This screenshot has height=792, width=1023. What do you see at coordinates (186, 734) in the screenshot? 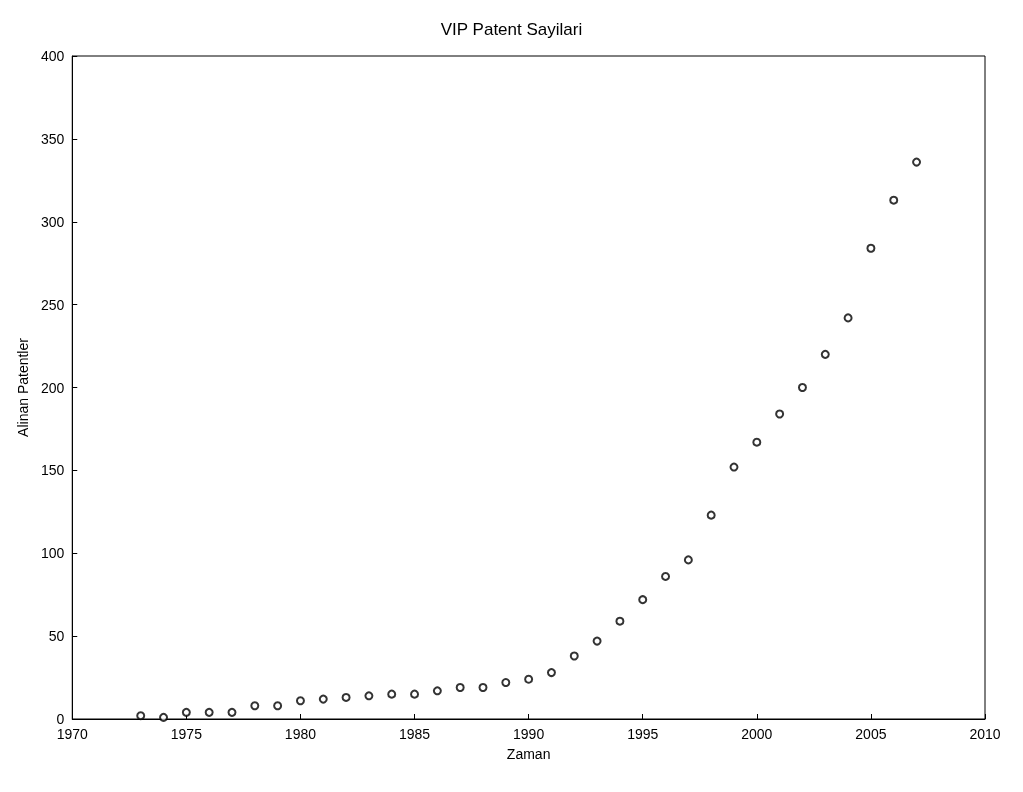
I see `x-tick-label: 1975` at bounding box center [186, 734].